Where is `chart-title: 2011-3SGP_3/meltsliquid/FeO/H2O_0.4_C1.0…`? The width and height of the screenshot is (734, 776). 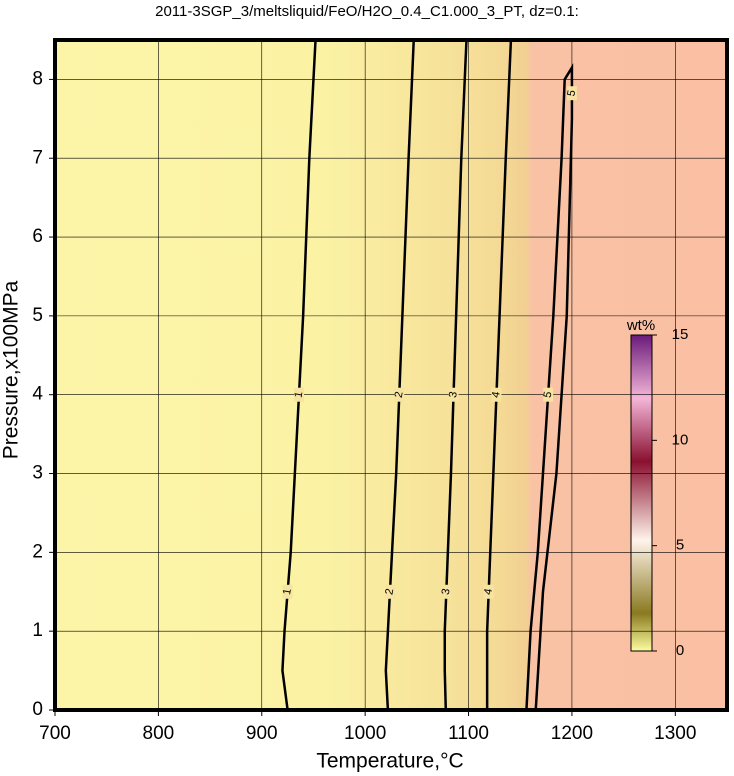 chart-title: 2011-3SGP_3/meltsliquid/FeO/H2O_0.4_C1.0… is located at coordinates (367, 11).